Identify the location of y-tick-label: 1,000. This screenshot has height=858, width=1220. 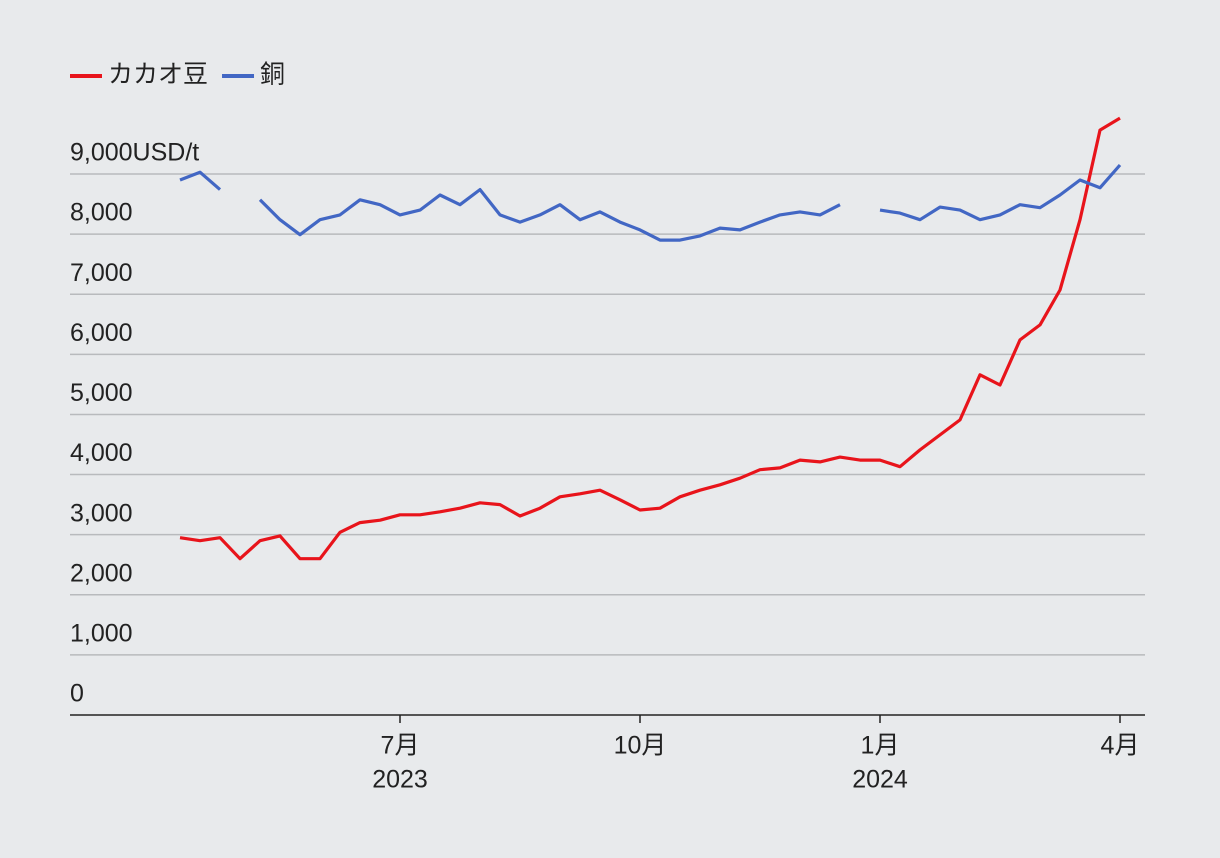
(101, 633).